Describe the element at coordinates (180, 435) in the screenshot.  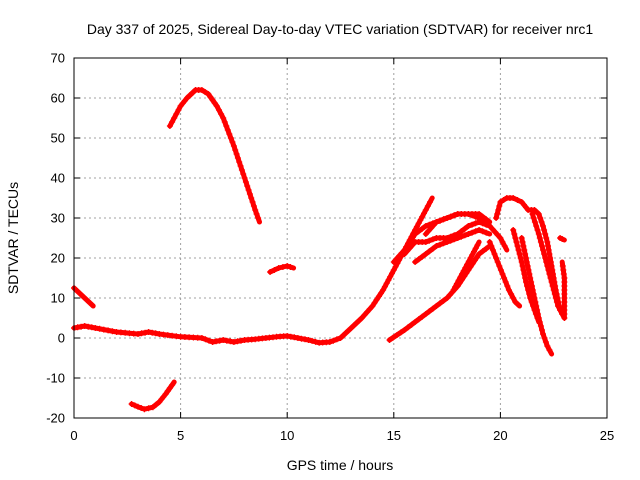
I see `x-tick-label: 5` at that location.